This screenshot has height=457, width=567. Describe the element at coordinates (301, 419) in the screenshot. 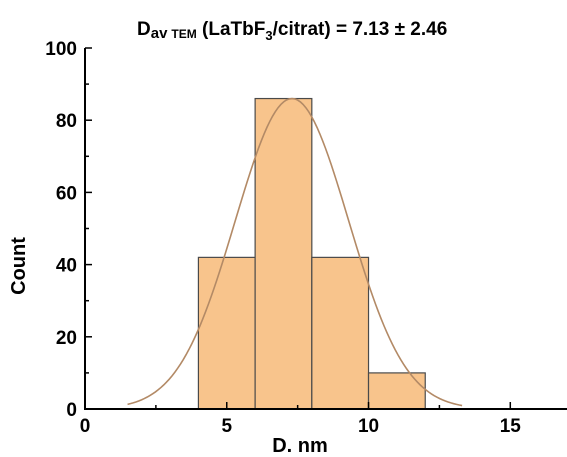

I see `x-ticks-group: 0 5 10 15` at that location.